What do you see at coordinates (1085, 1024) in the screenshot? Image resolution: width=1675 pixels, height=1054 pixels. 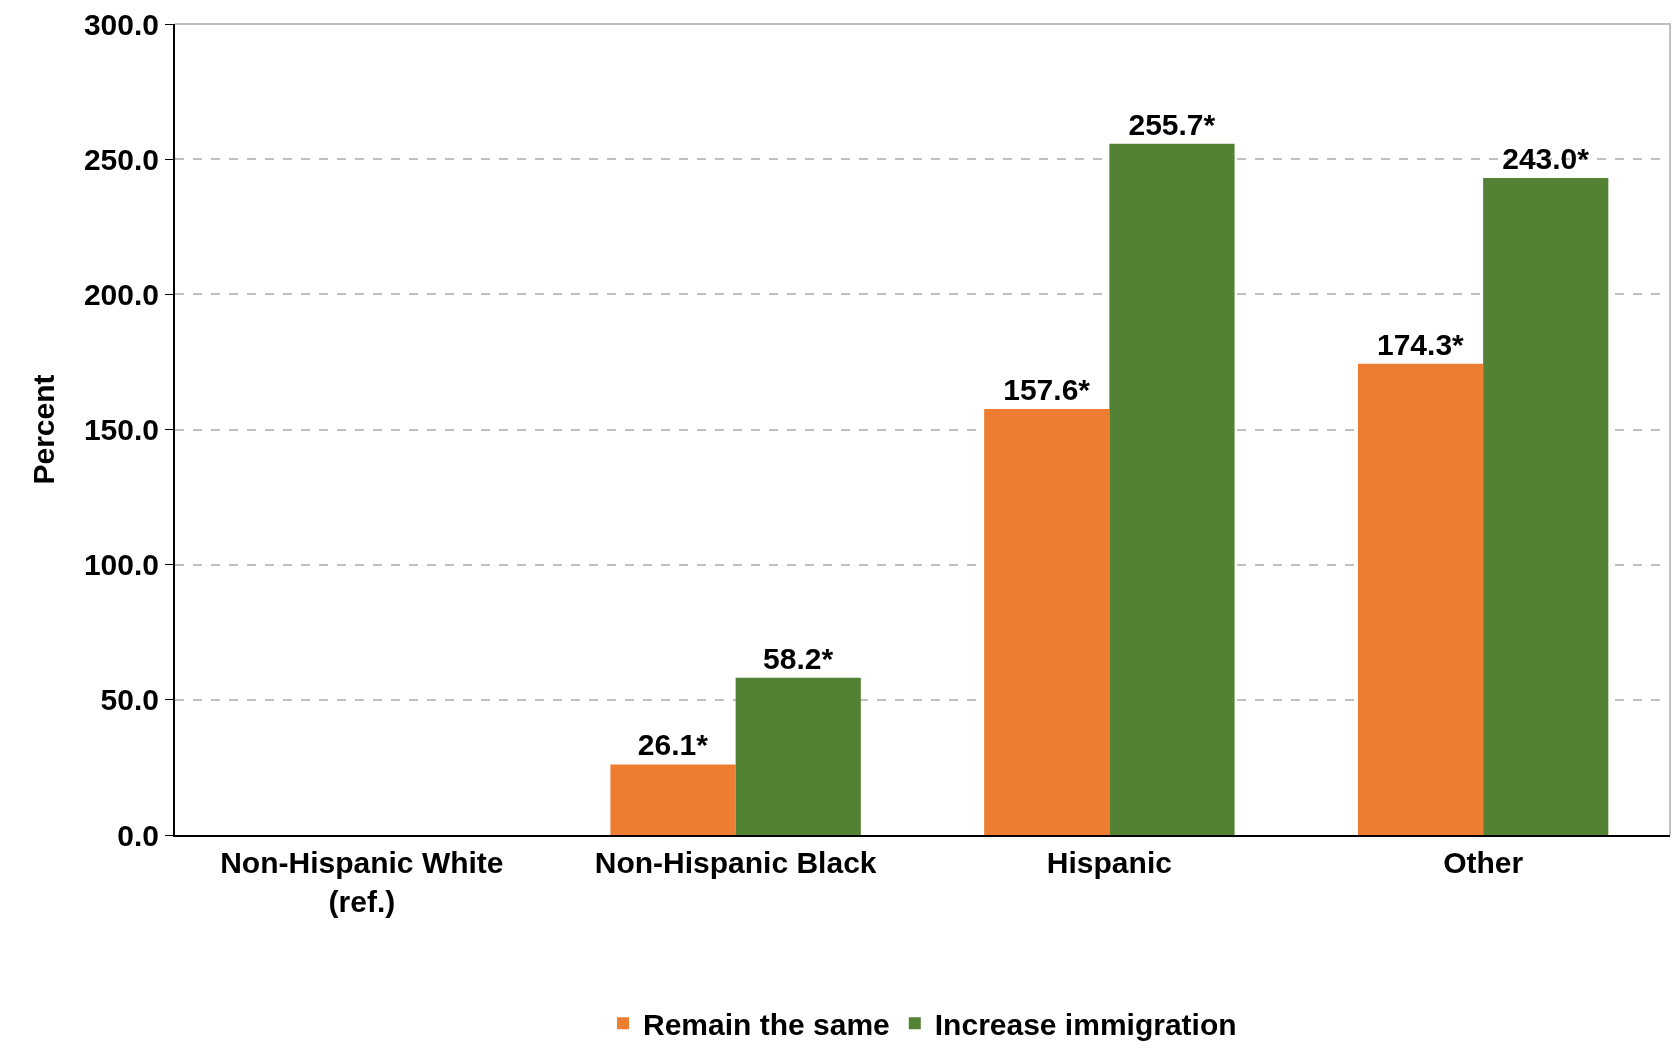 I see `legend-label: Increase immigration` at bounding box center [1085, 1024].